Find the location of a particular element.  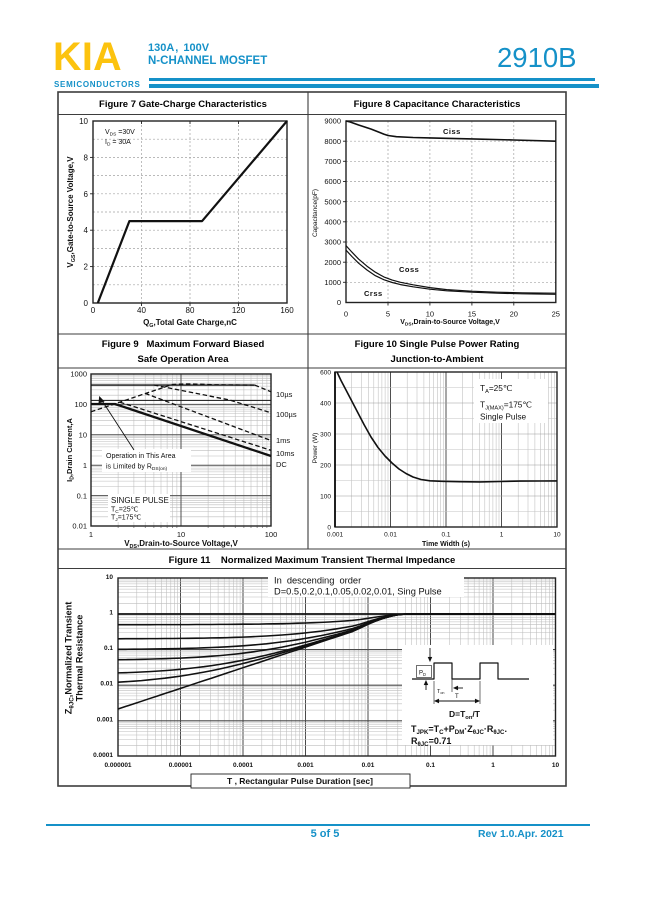

svg-text: Ton is located at coordinates (440, 692).